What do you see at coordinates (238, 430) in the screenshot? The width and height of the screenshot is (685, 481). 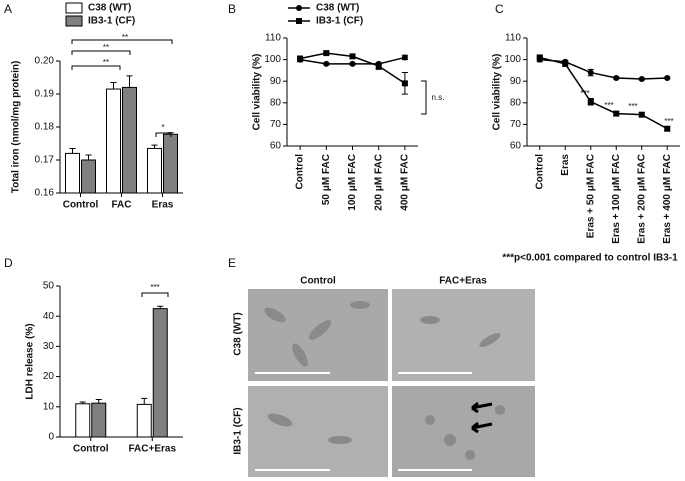 I see `row-label: IB3-1 (CF)` at bounding box center [238, 430].